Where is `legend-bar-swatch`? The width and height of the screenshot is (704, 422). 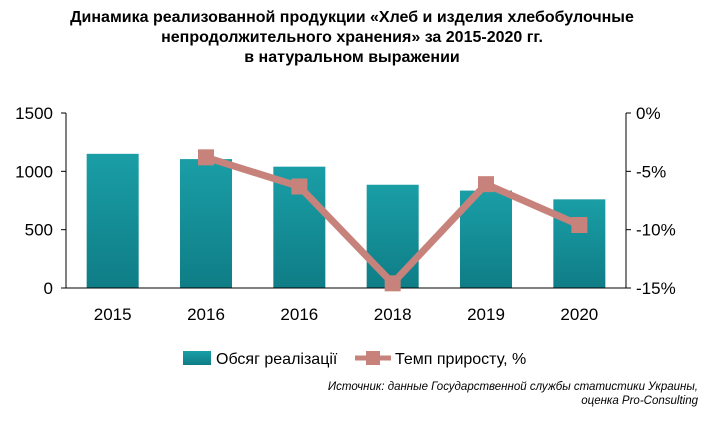 legend-bar-swatch is located at coordinates (197, 358).